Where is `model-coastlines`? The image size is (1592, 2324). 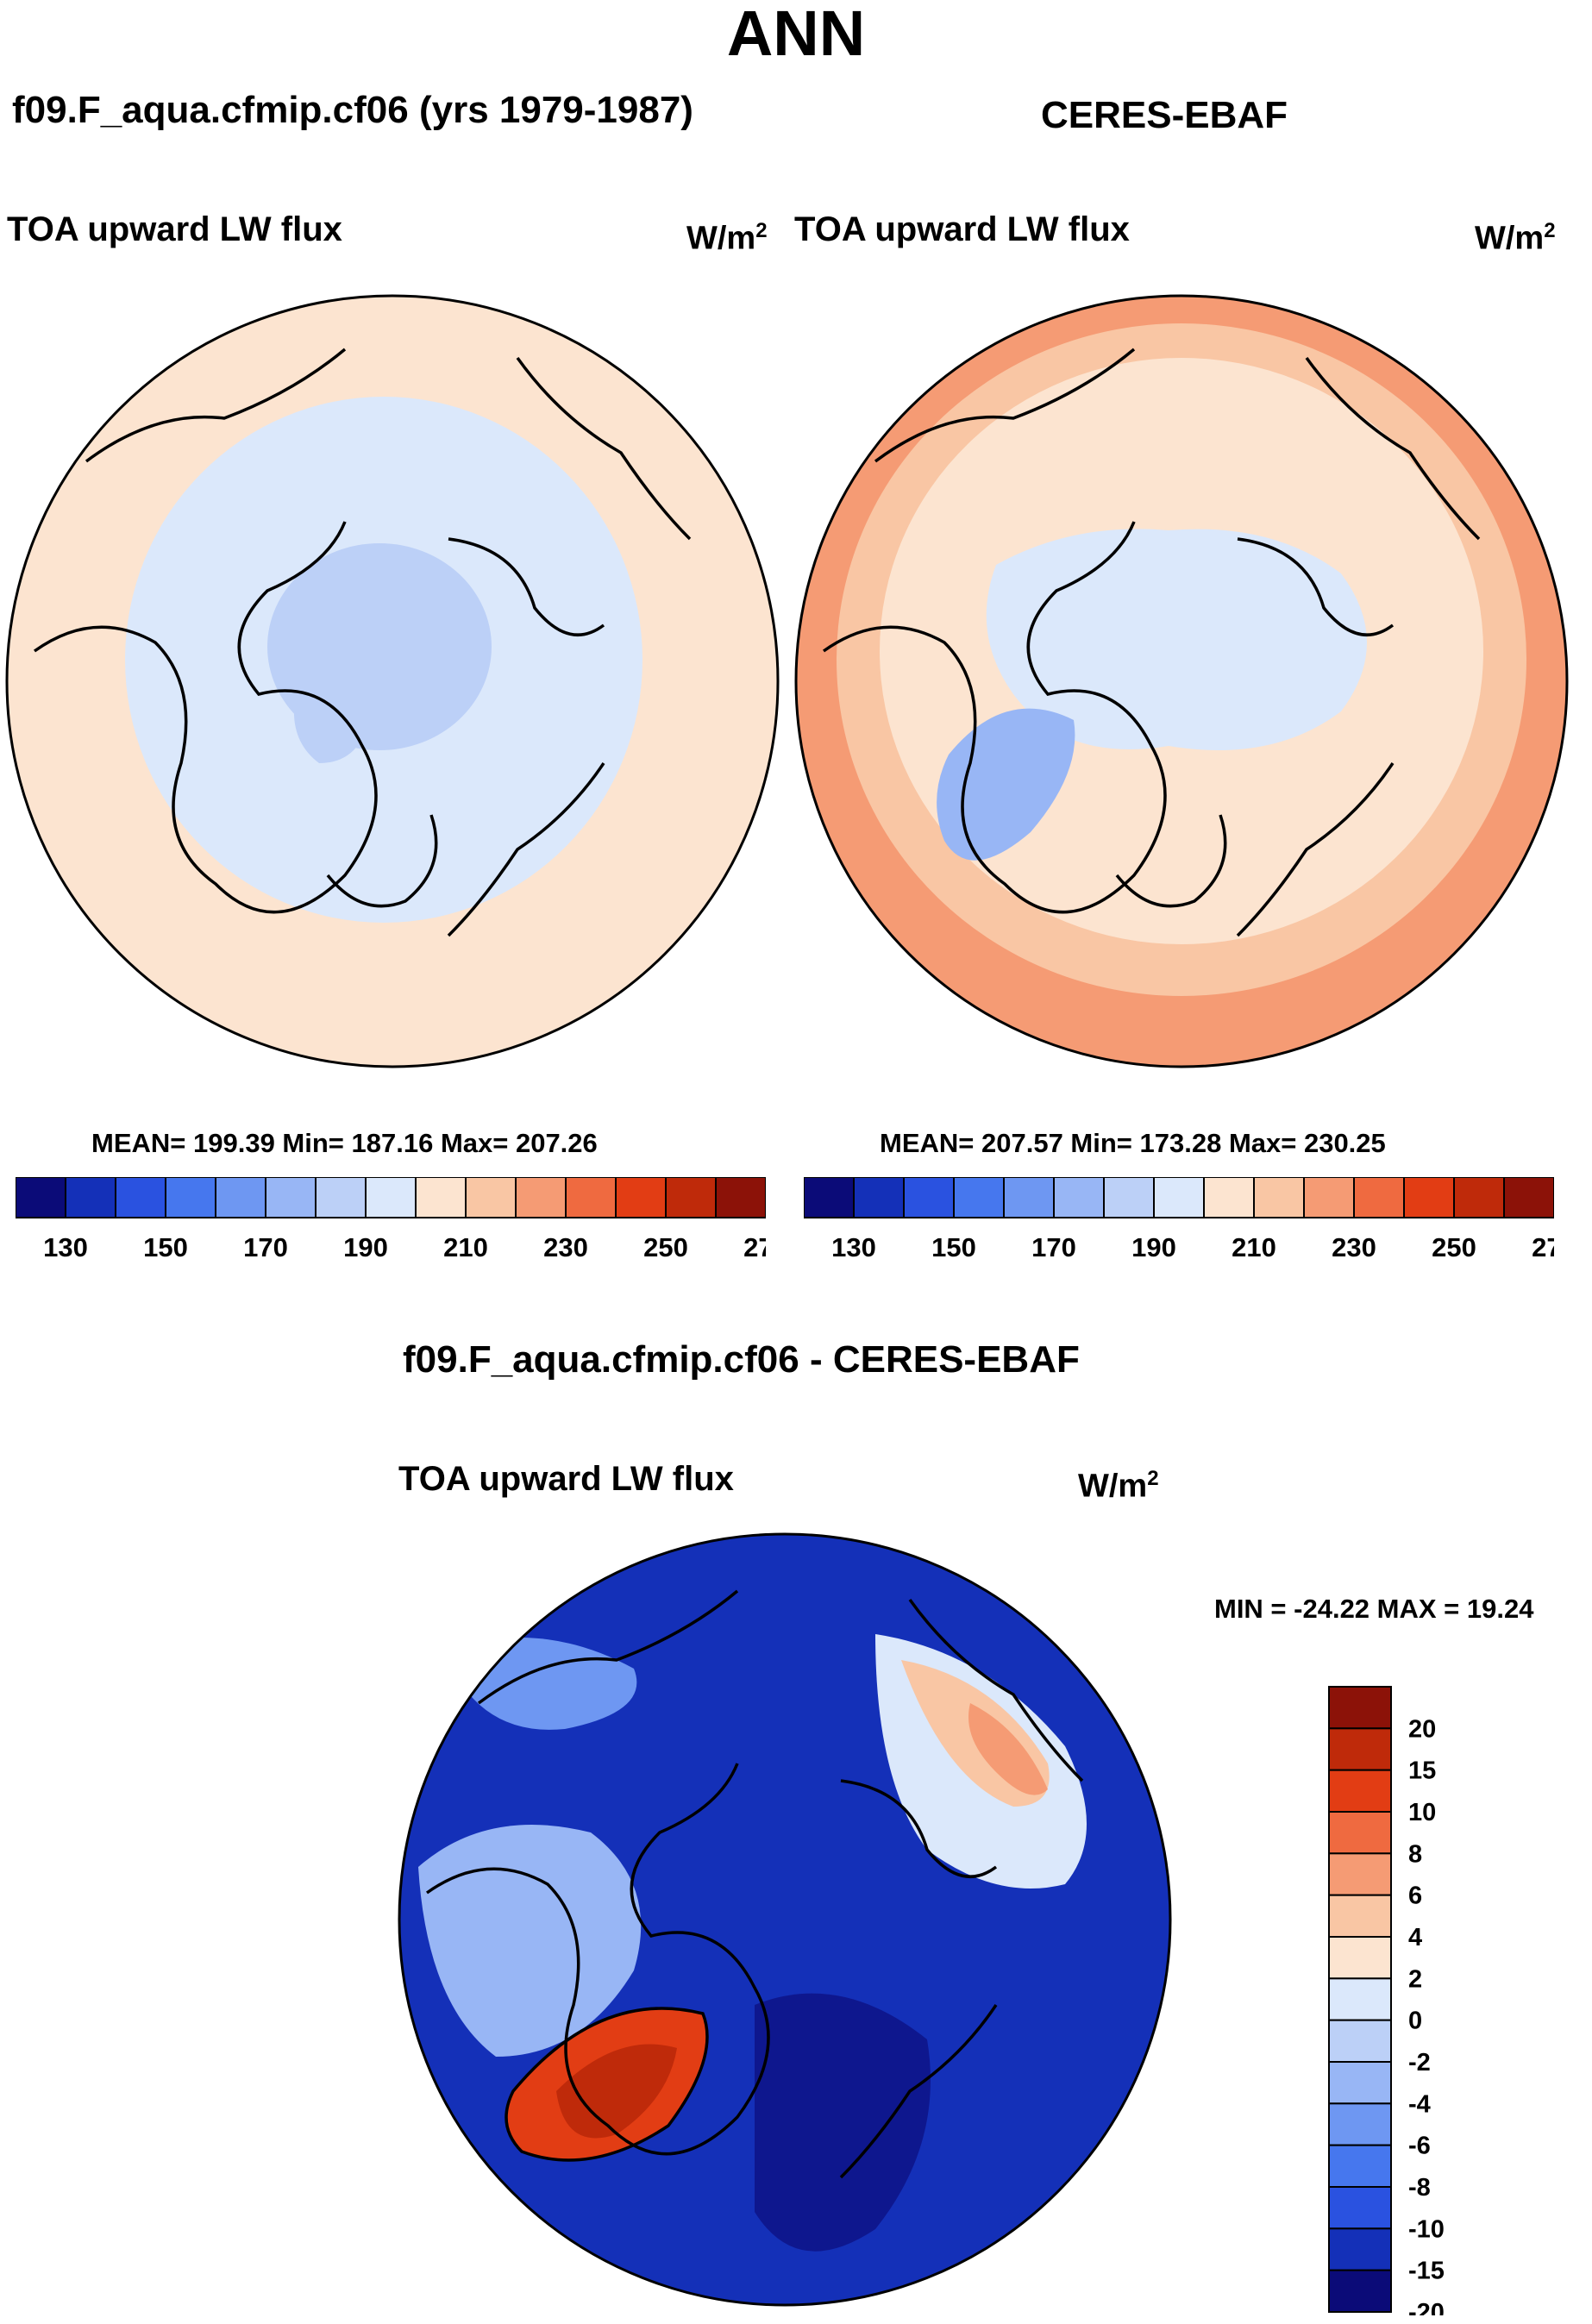 model-coastlines is located at coordinates (363, 642).